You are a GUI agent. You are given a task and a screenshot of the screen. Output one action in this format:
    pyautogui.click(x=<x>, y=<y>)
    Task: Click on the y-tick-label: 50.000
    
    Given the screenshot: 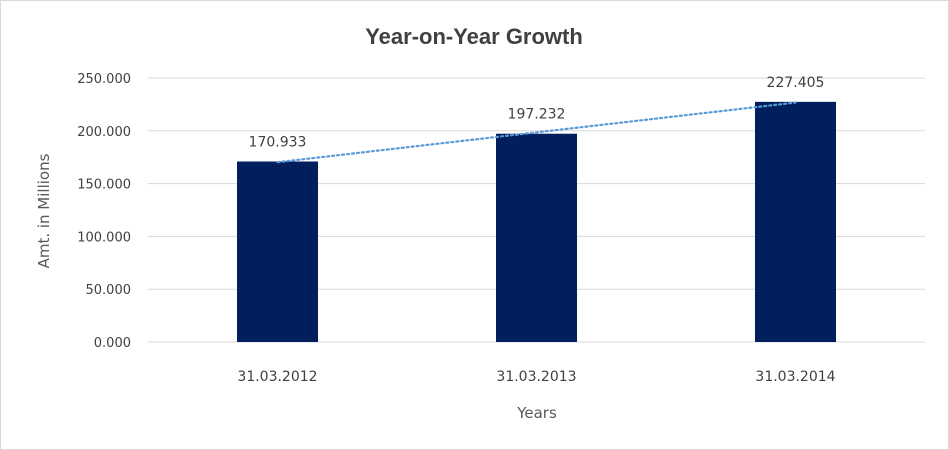 What is the action you would take?
    pyautogui.click(x=109, y=290)
    